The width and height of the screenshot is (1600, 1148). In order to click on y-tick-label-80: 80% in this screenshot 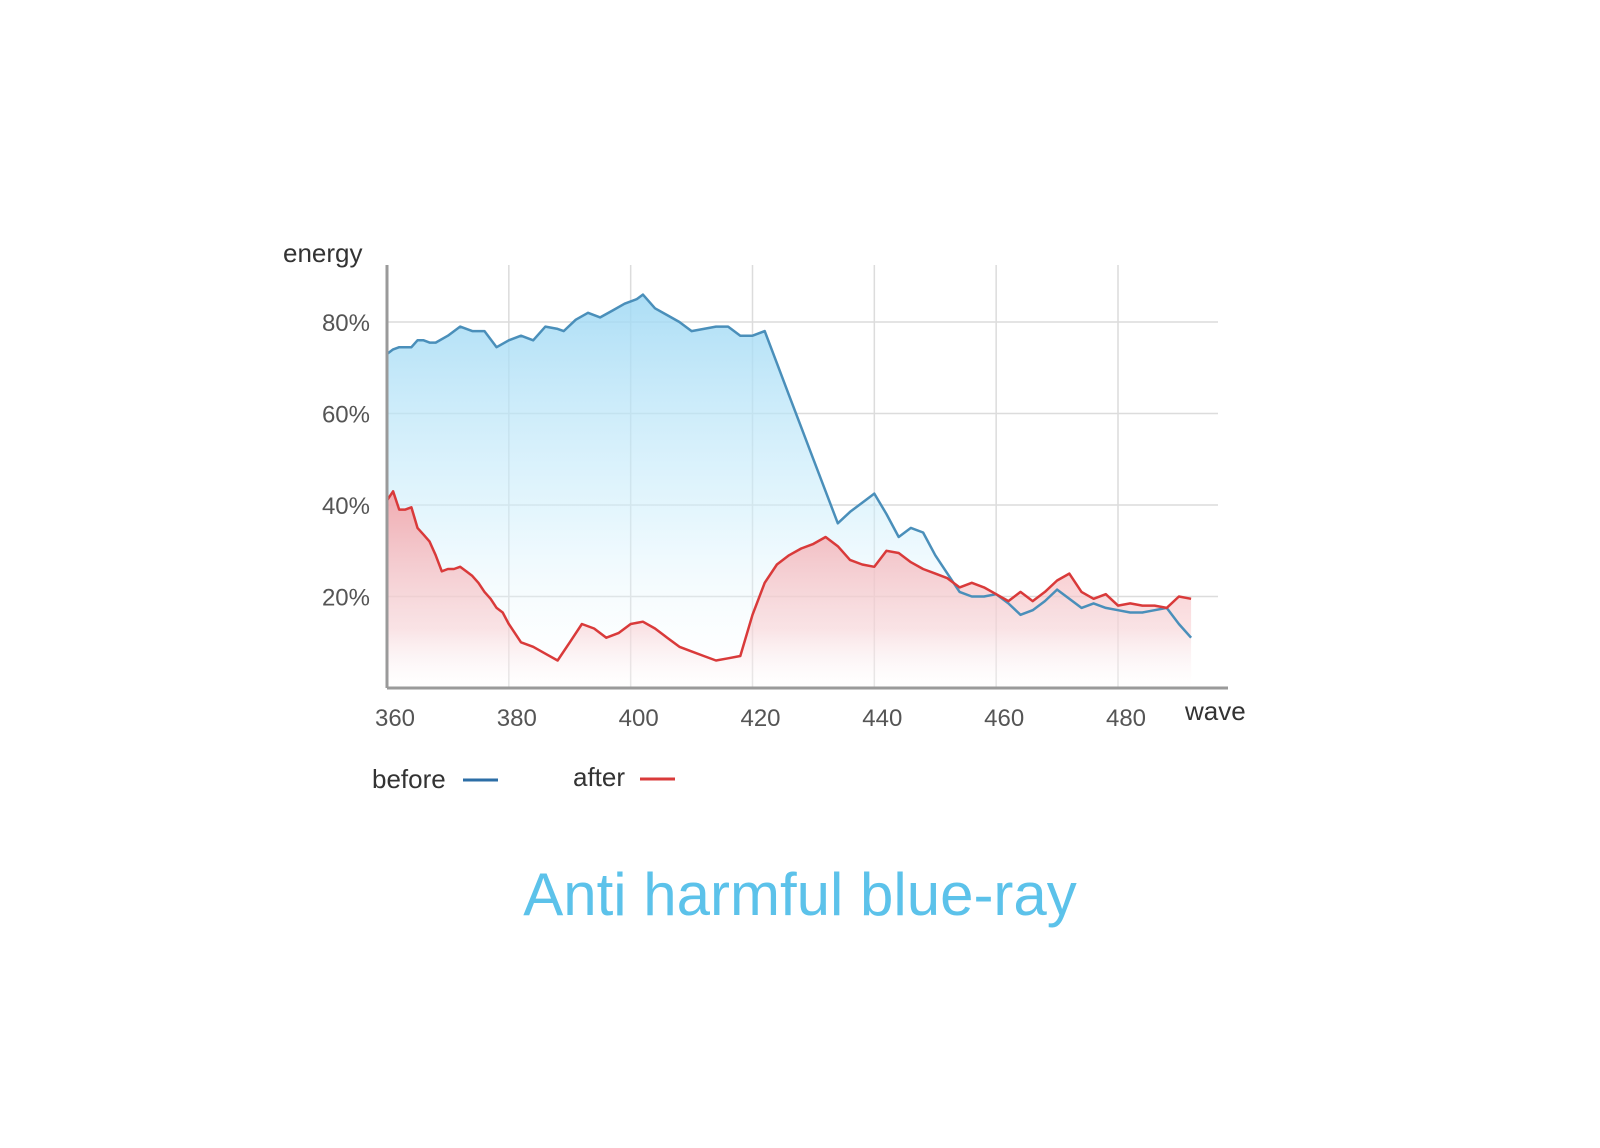, I will do `click(346, 323)`.